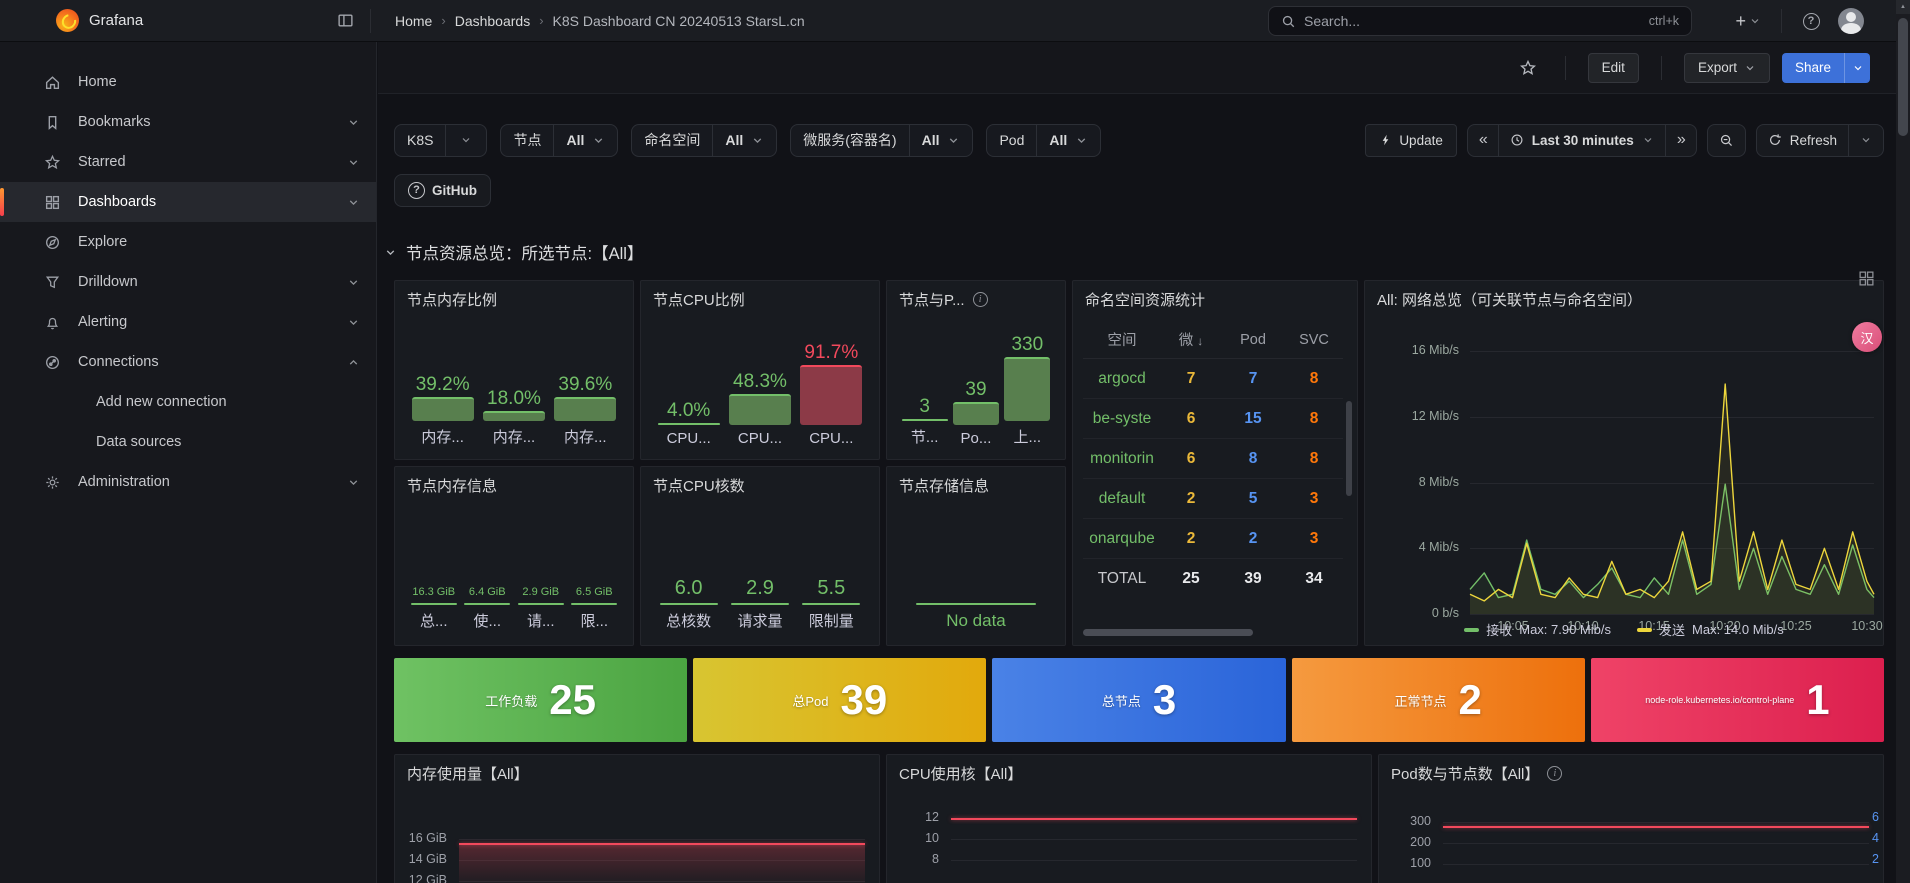 The width and height of the screenshot is (1910, 883). I want to click on filter-bar-right: Update « Last 30 minutes », so click(1624, 140).